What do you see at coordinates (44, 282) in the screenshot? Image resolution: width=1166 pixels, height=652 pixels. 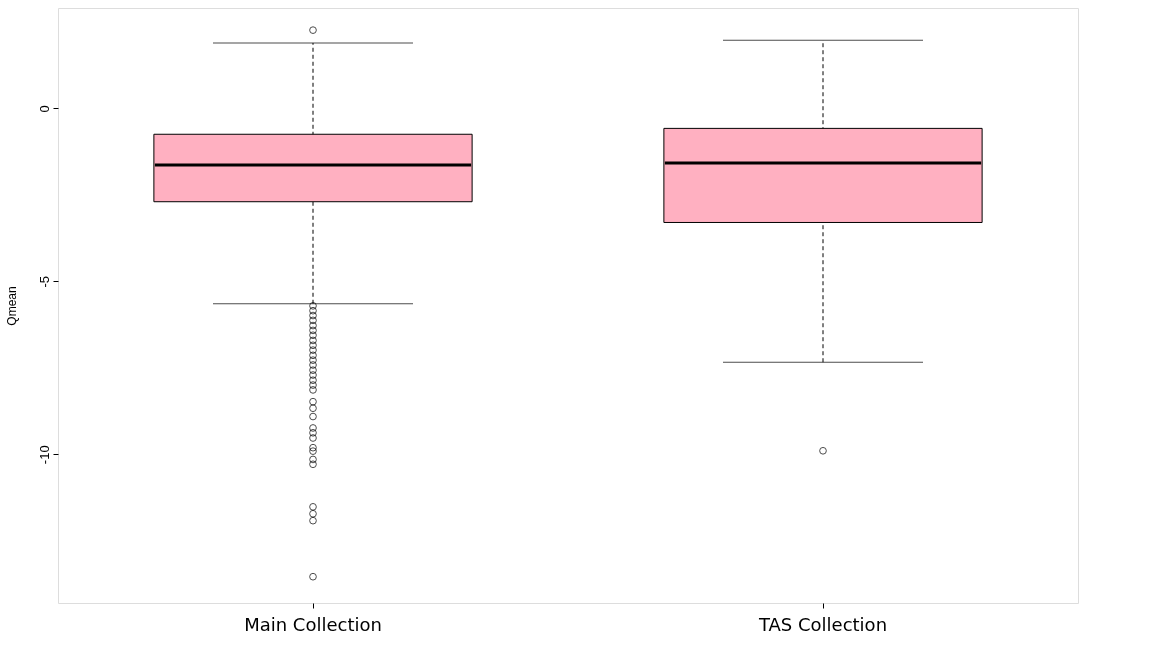 I see `y-tick-label: -5` at bounding box center [44, 282].